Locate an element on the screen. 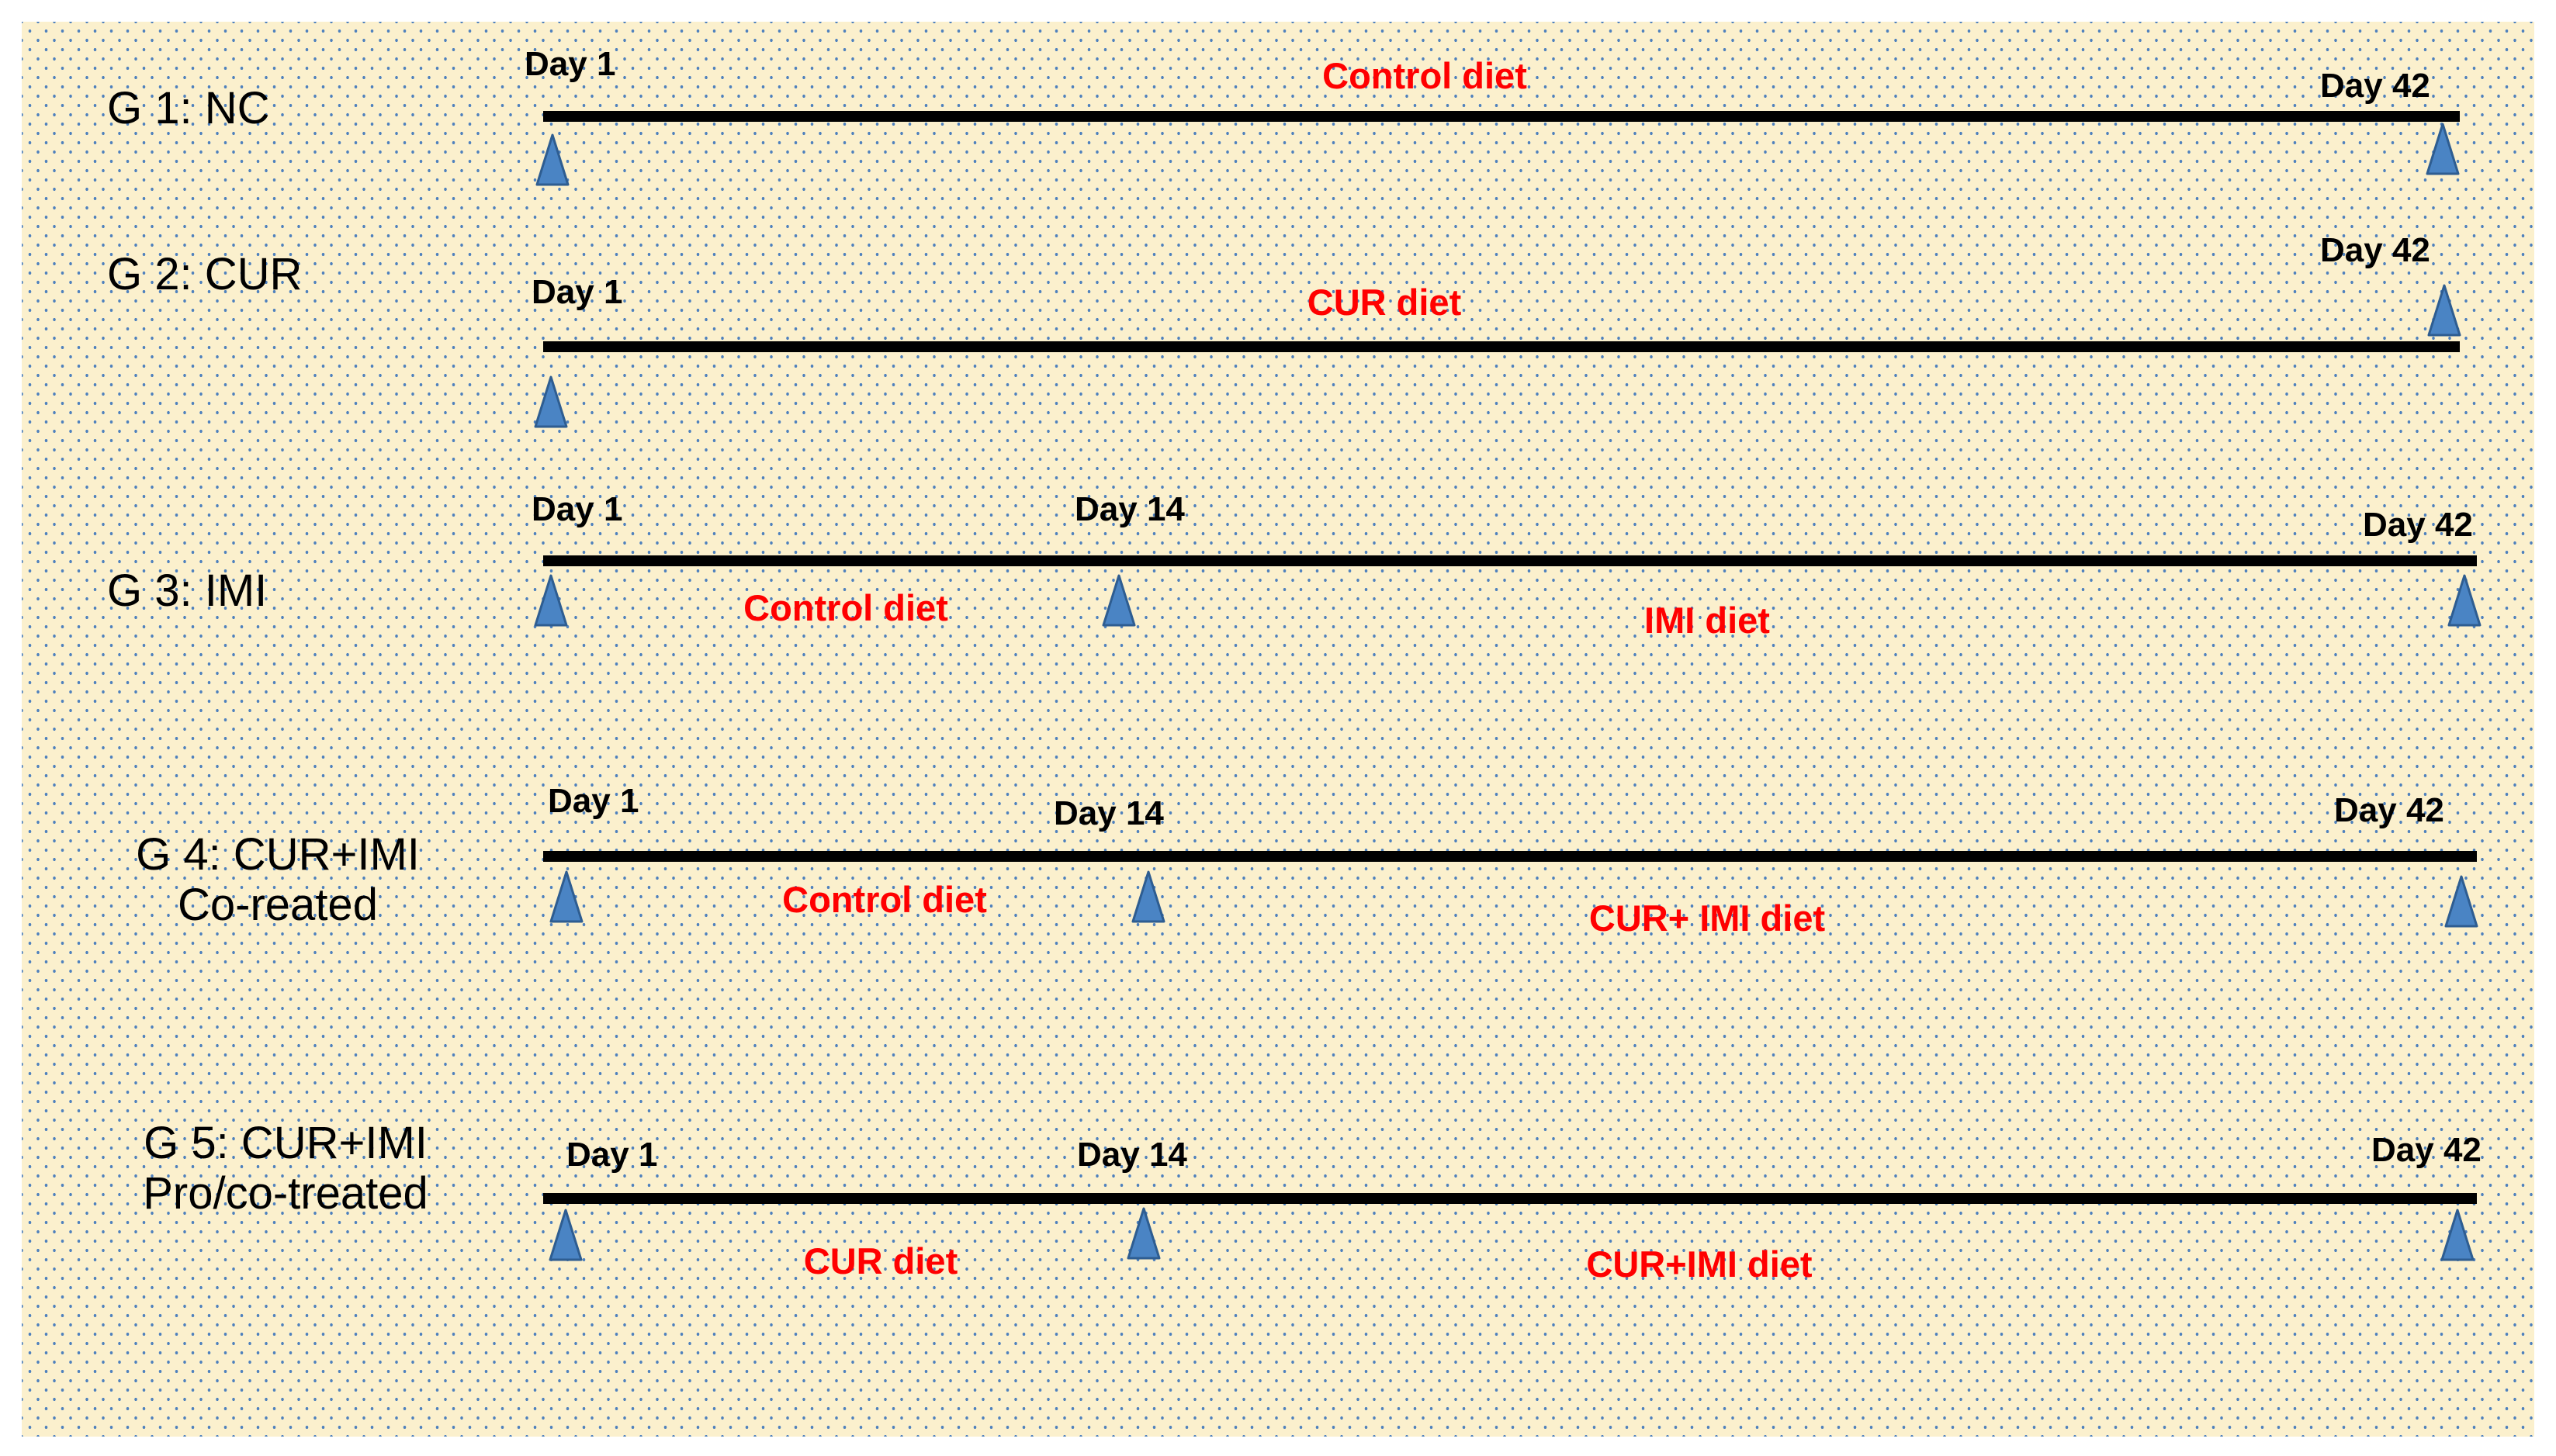  day-label-g2-day42: Day 42 is located at coordinates (2375, 250).